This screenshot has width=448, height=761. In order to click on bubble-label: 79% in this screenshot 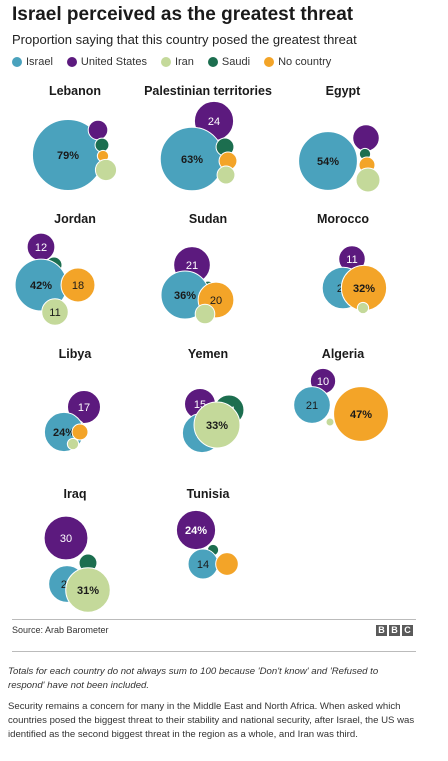, I will do `click(68, 156)`.